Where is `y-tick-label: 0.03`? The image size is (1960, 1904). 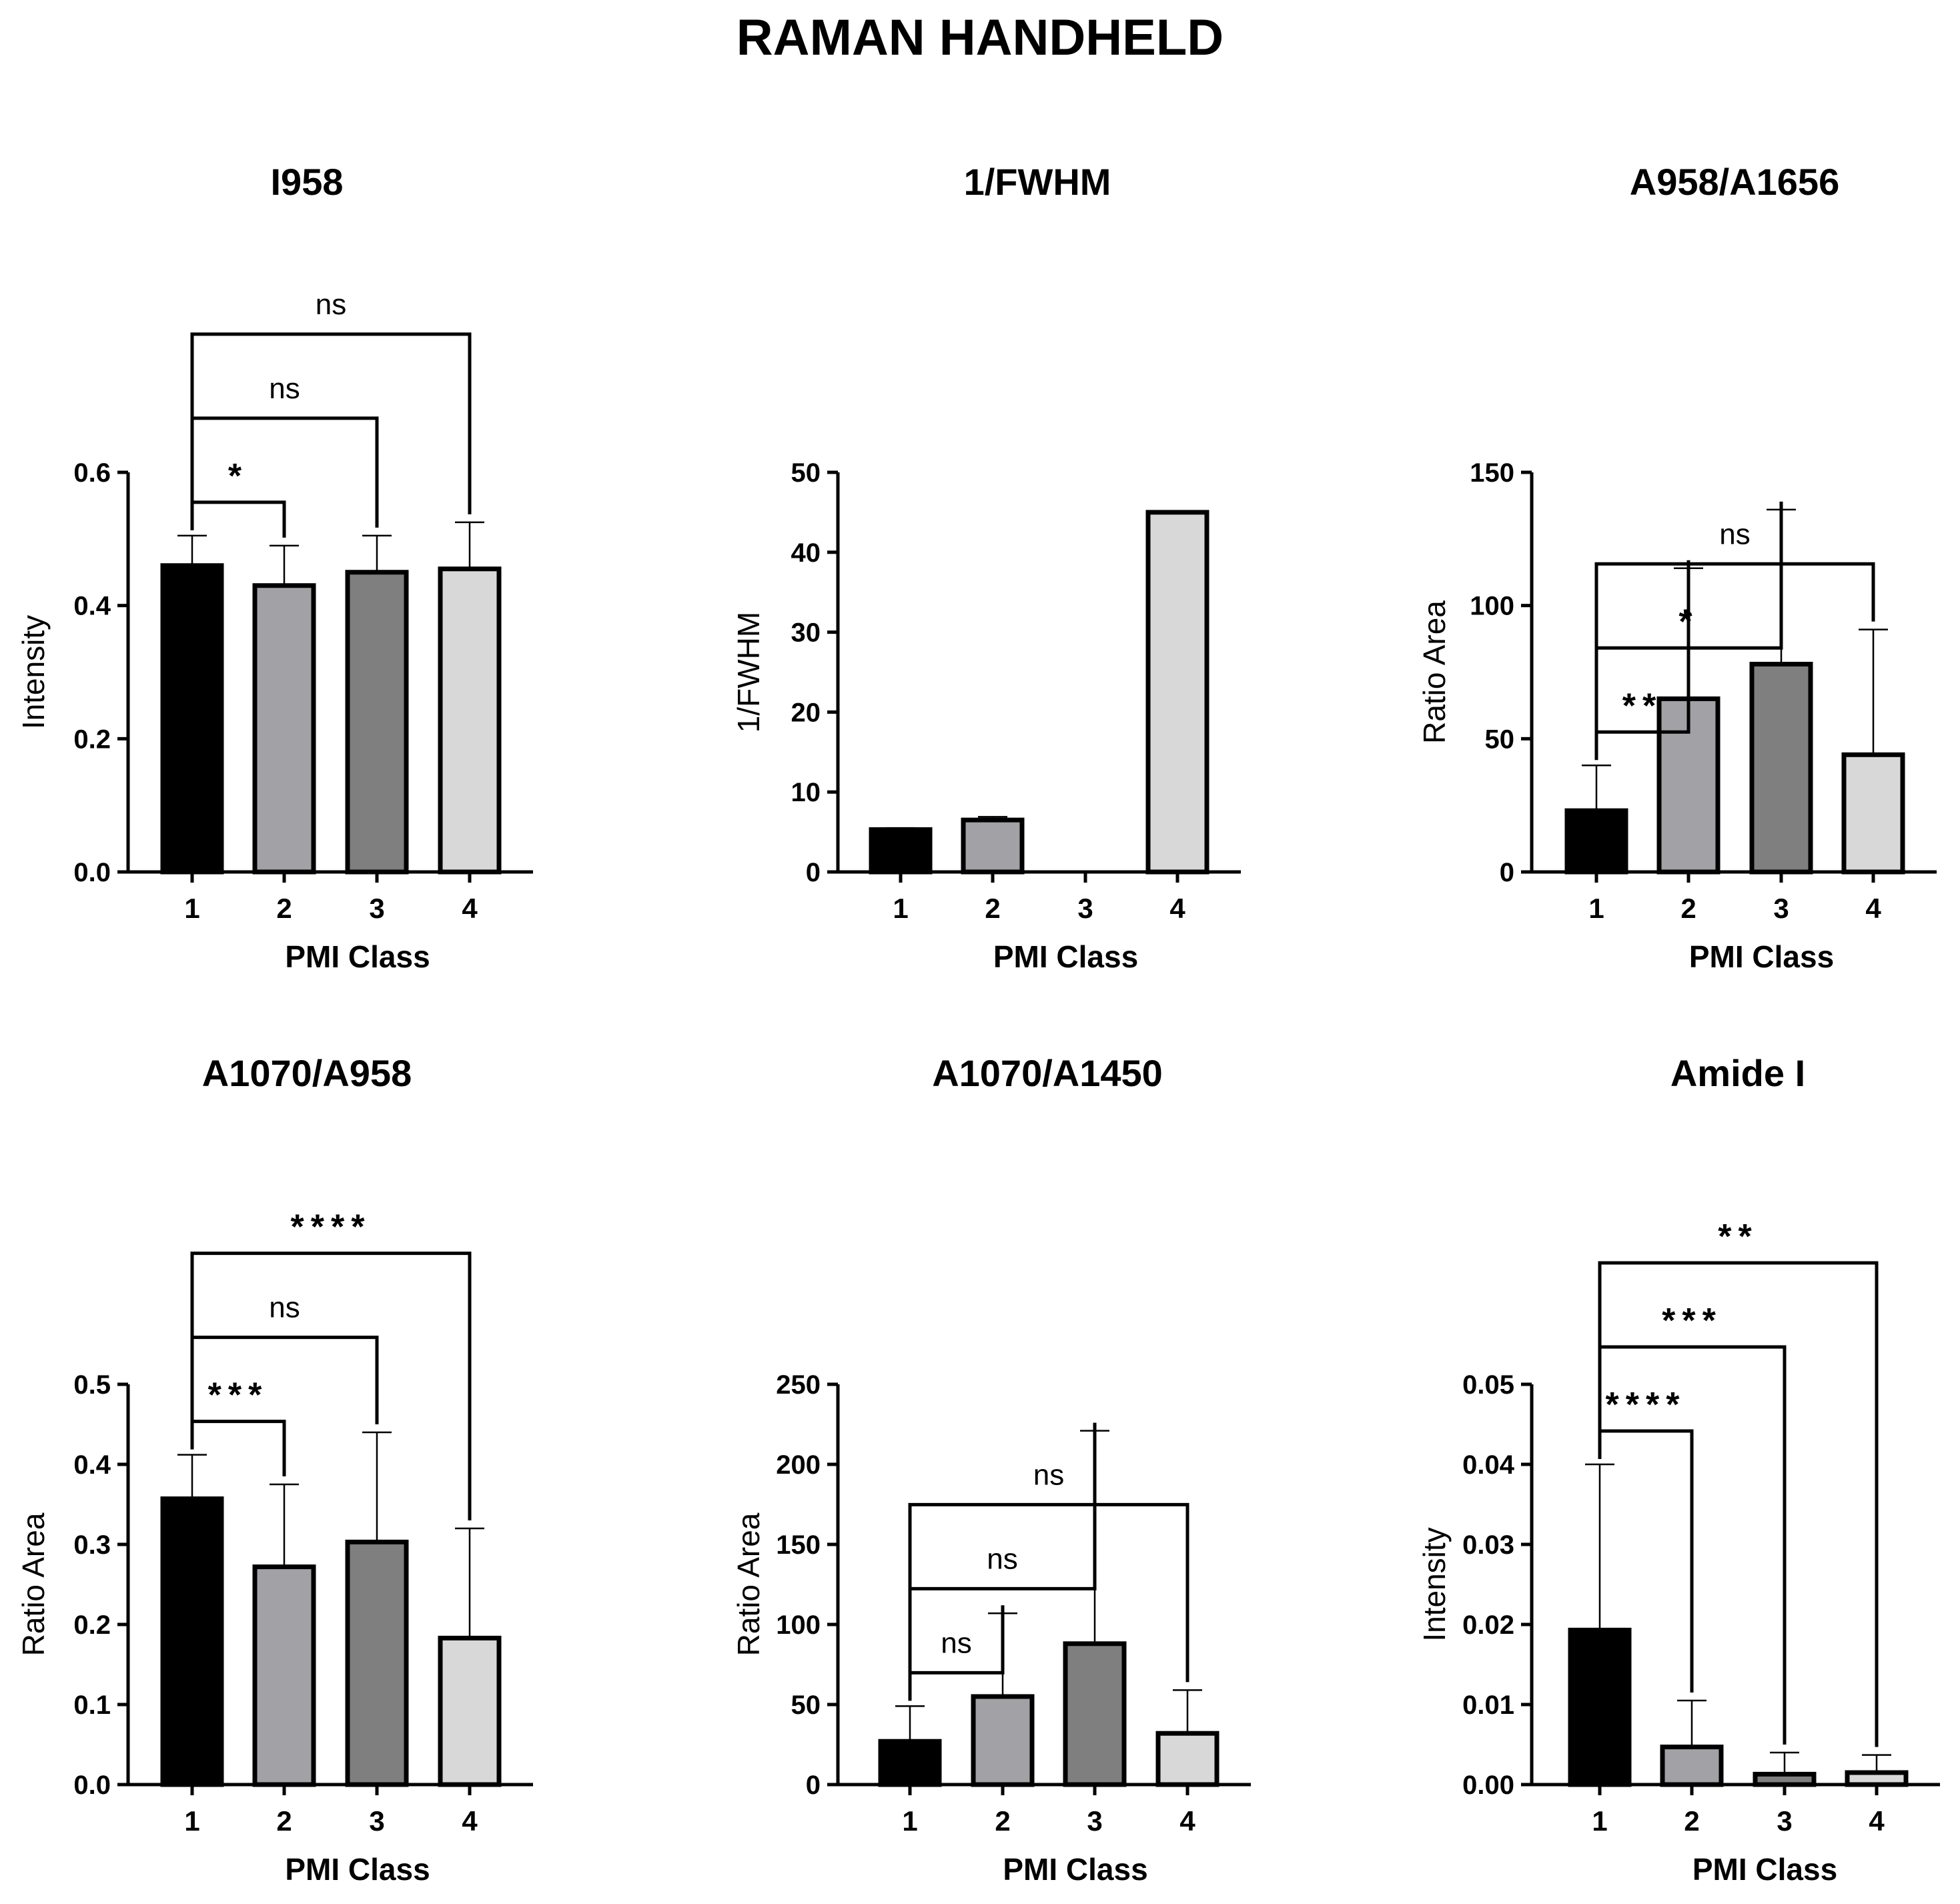 y-tick-label: 0.03 is located at coordinates (1488, 1545).